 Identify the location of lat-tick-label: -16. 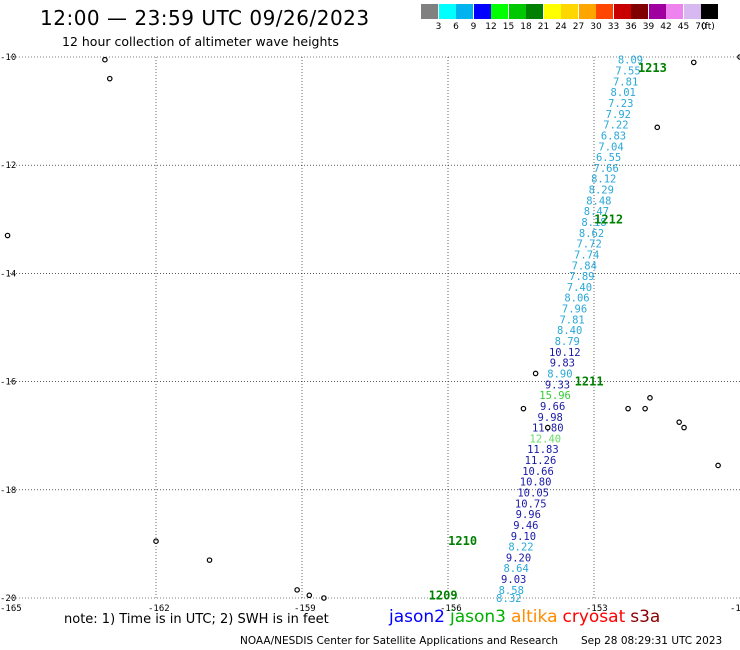
(8, 383).